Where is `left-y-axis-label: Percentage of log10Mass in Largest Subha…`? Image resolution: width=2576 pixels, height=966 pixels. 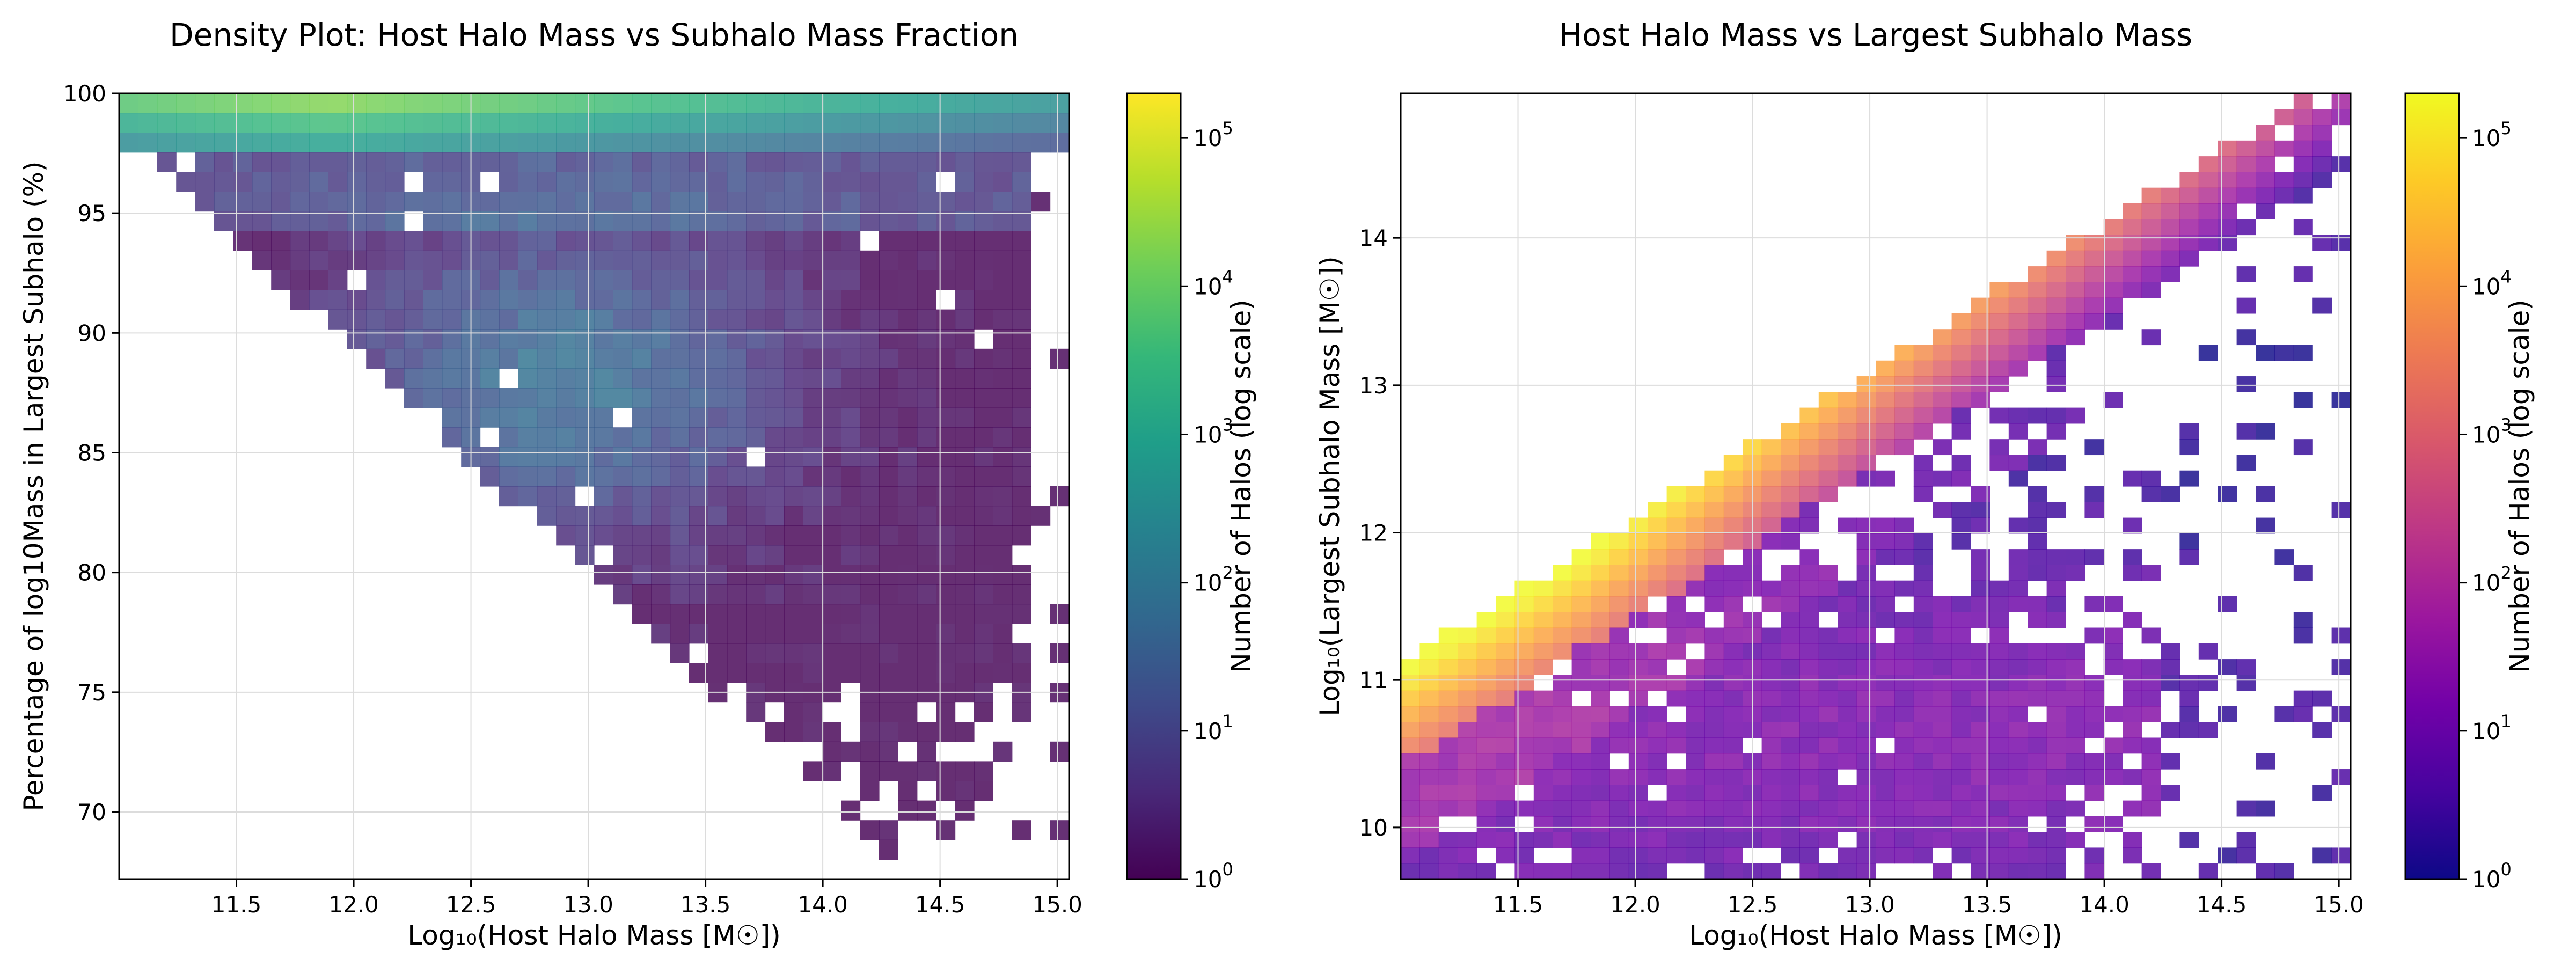 left-y-axis-label: Percentage of log10Mass in Largest Subha… is located at coordinates (33, 486).